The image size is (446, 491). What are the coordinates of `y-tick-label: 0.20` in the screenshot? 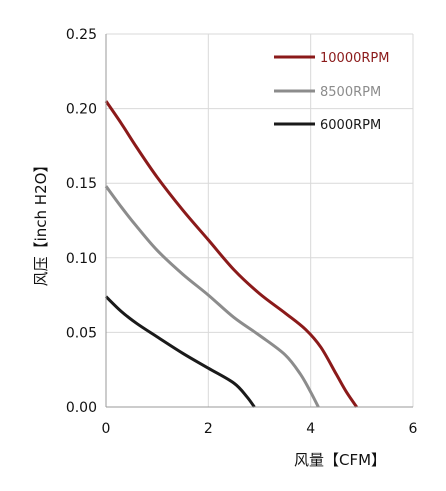 It's located at (81, 110).